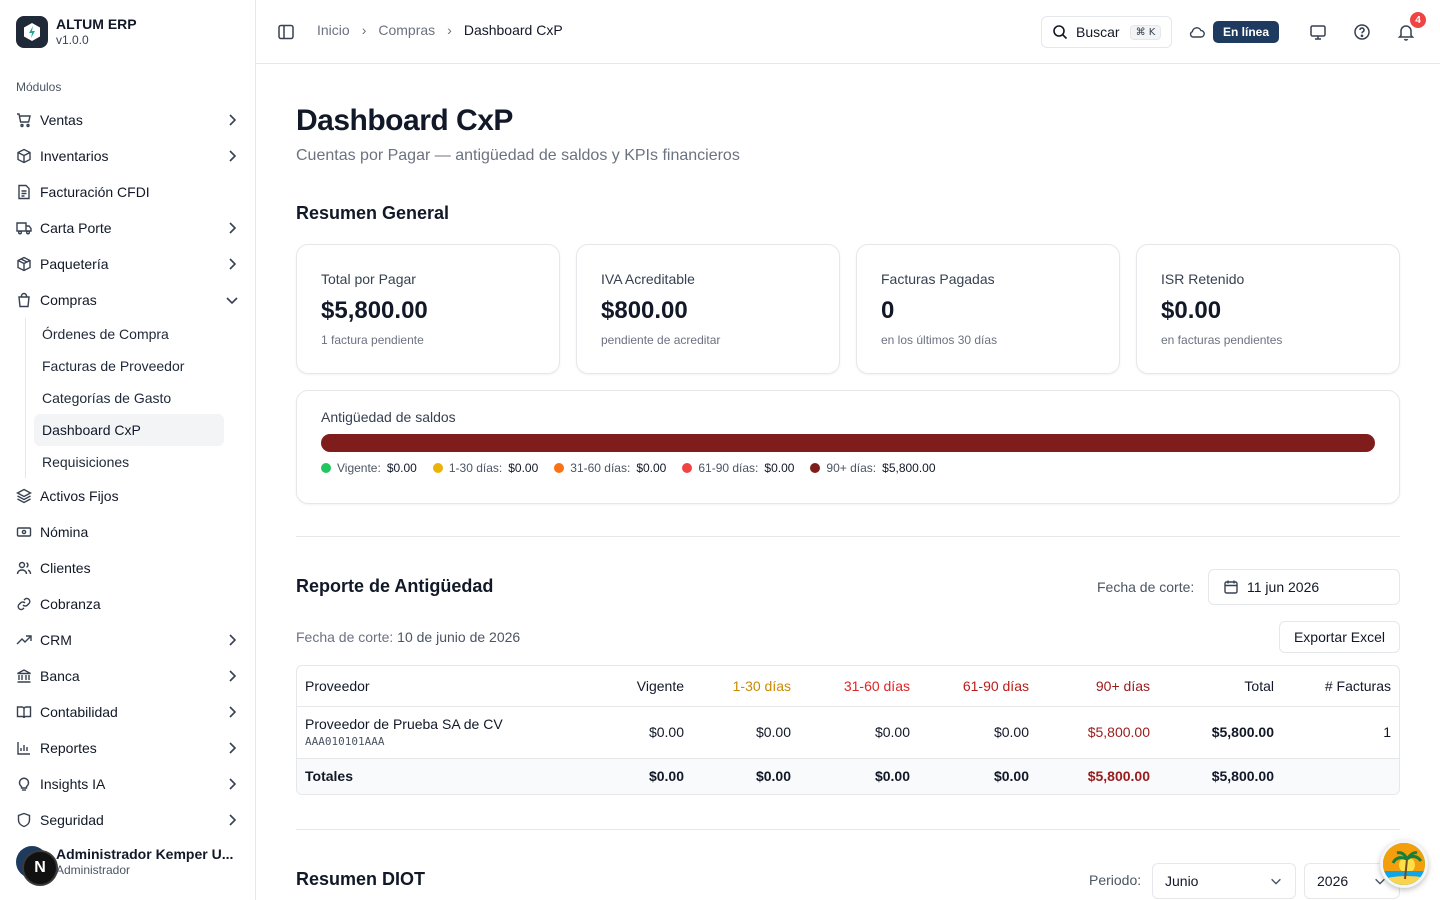  Describe the element at coordinates (128, 820) in the screenshot. I see `sidebar-item-seguridad: Seguridad` at that location.